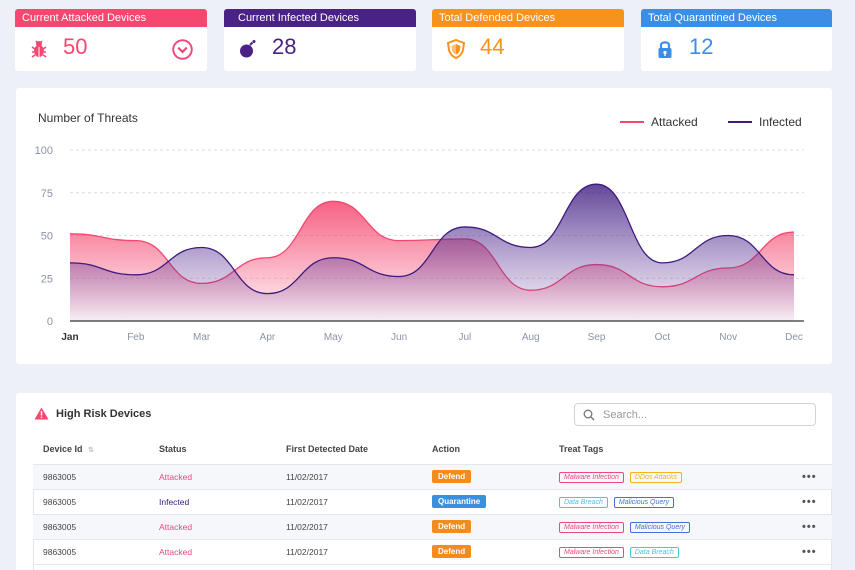 This screenshot has height=570, width=855. Describe the element at coordinates (69, 337) in the screenshot. I see `x-tick-label: Jan` at that location.